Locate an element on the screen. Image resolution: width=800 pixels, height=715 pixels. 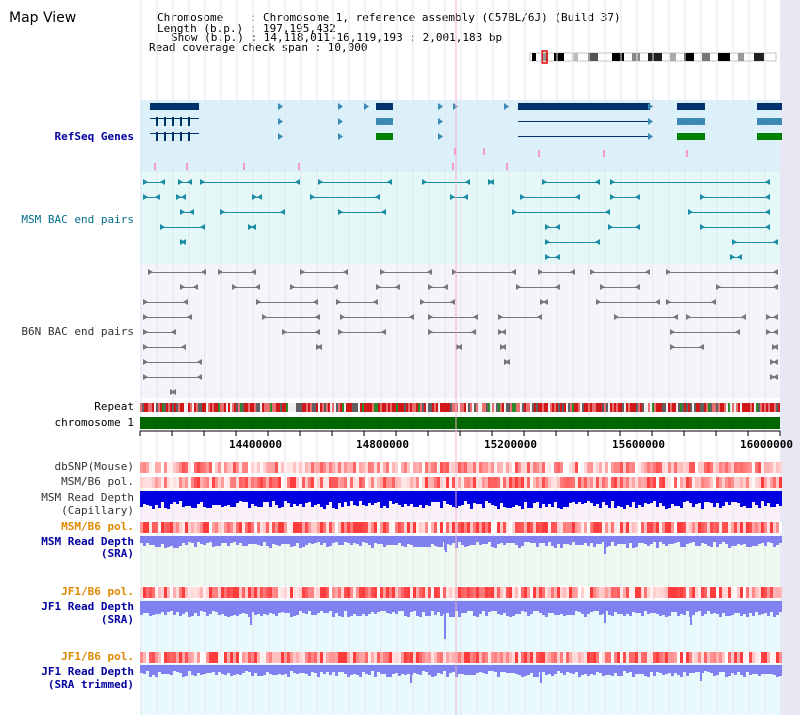
jf1-read-depth-trimmed-label: JF1 Read Depth is located at coordinates (87, 671).